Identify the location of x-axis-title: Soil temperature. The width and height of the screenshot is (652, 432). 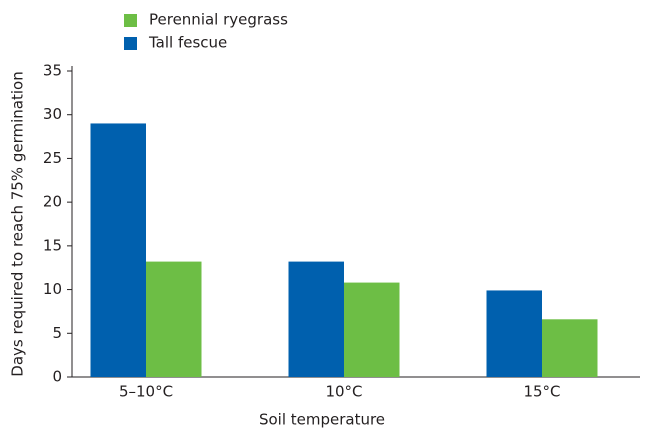
(322, 420).